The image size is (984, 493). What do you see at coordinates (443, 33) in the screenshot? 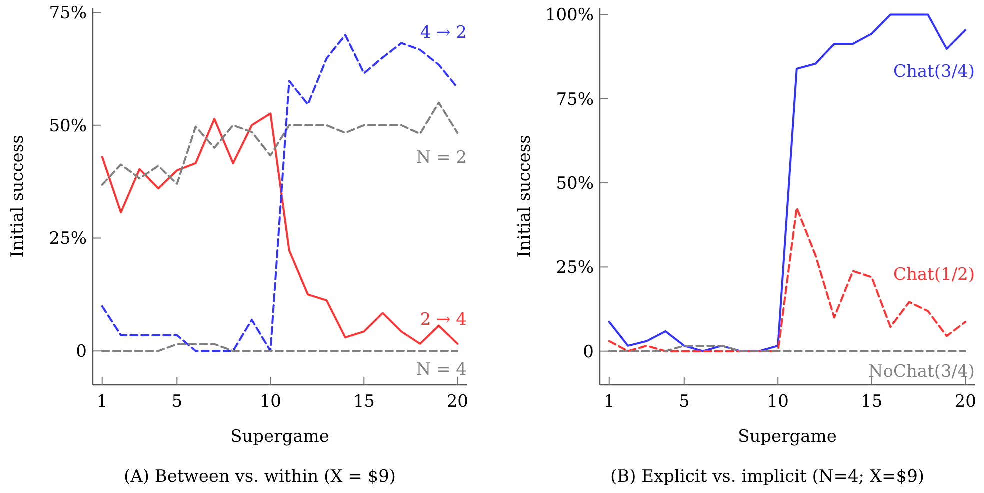
I see `series-label: 4 → 2` at bounding box center [443, 33].